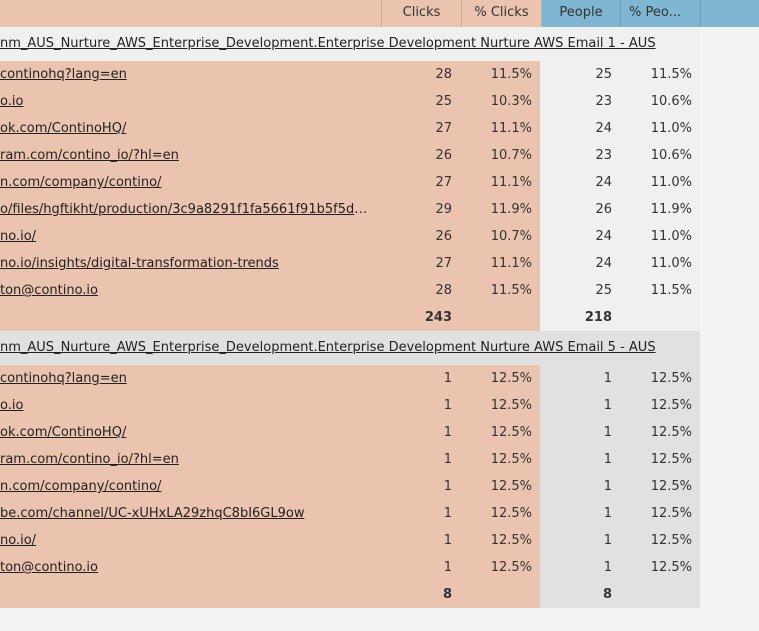 The image size is (759, 631). What do you see at coordinates (729, 13) in the screenshot?
I see `header-extra-column` at bounding box center [729, 13].